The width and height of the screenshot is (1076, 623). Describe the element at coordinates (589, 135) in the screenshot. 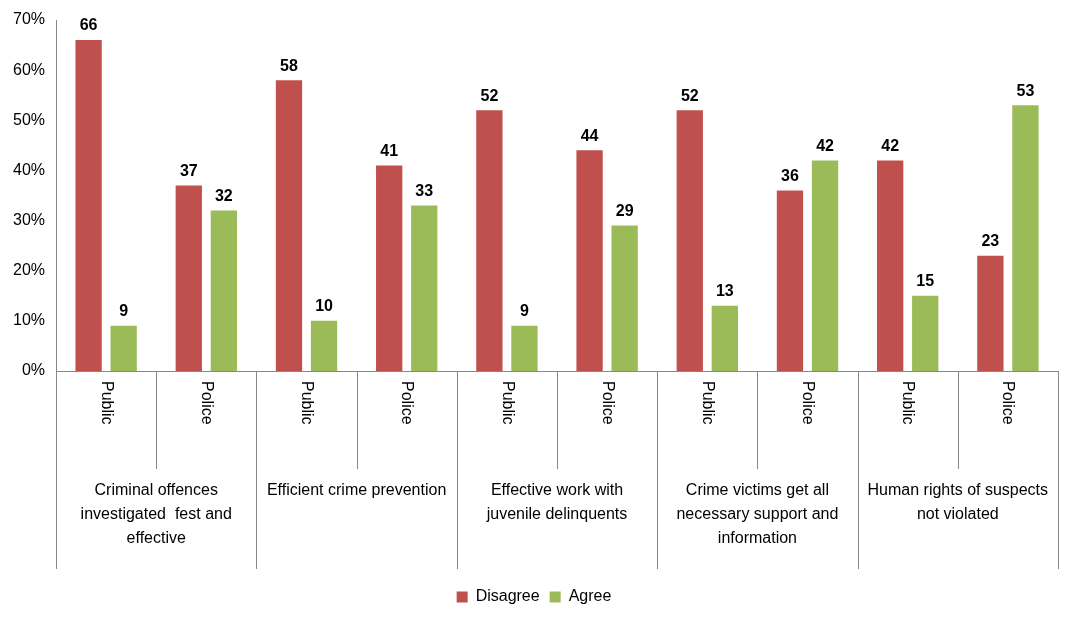

I see `data-label: 44` at that location.